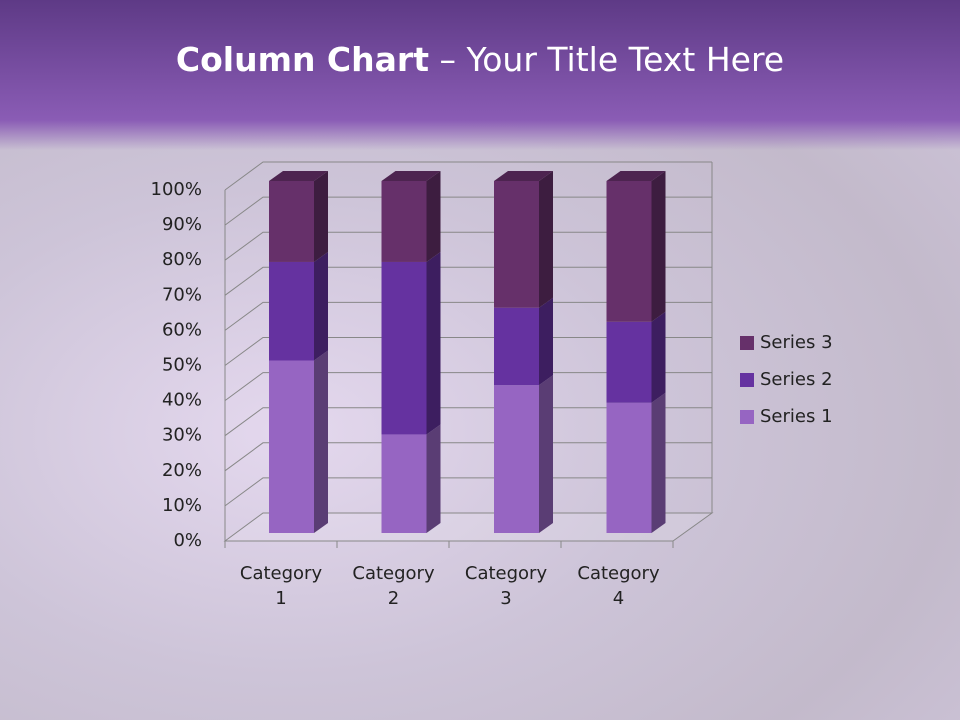 Image resolution: width=960 pixels, height=720 pixels. I want to click on y-tick-label: 60%, so click(182, 329).